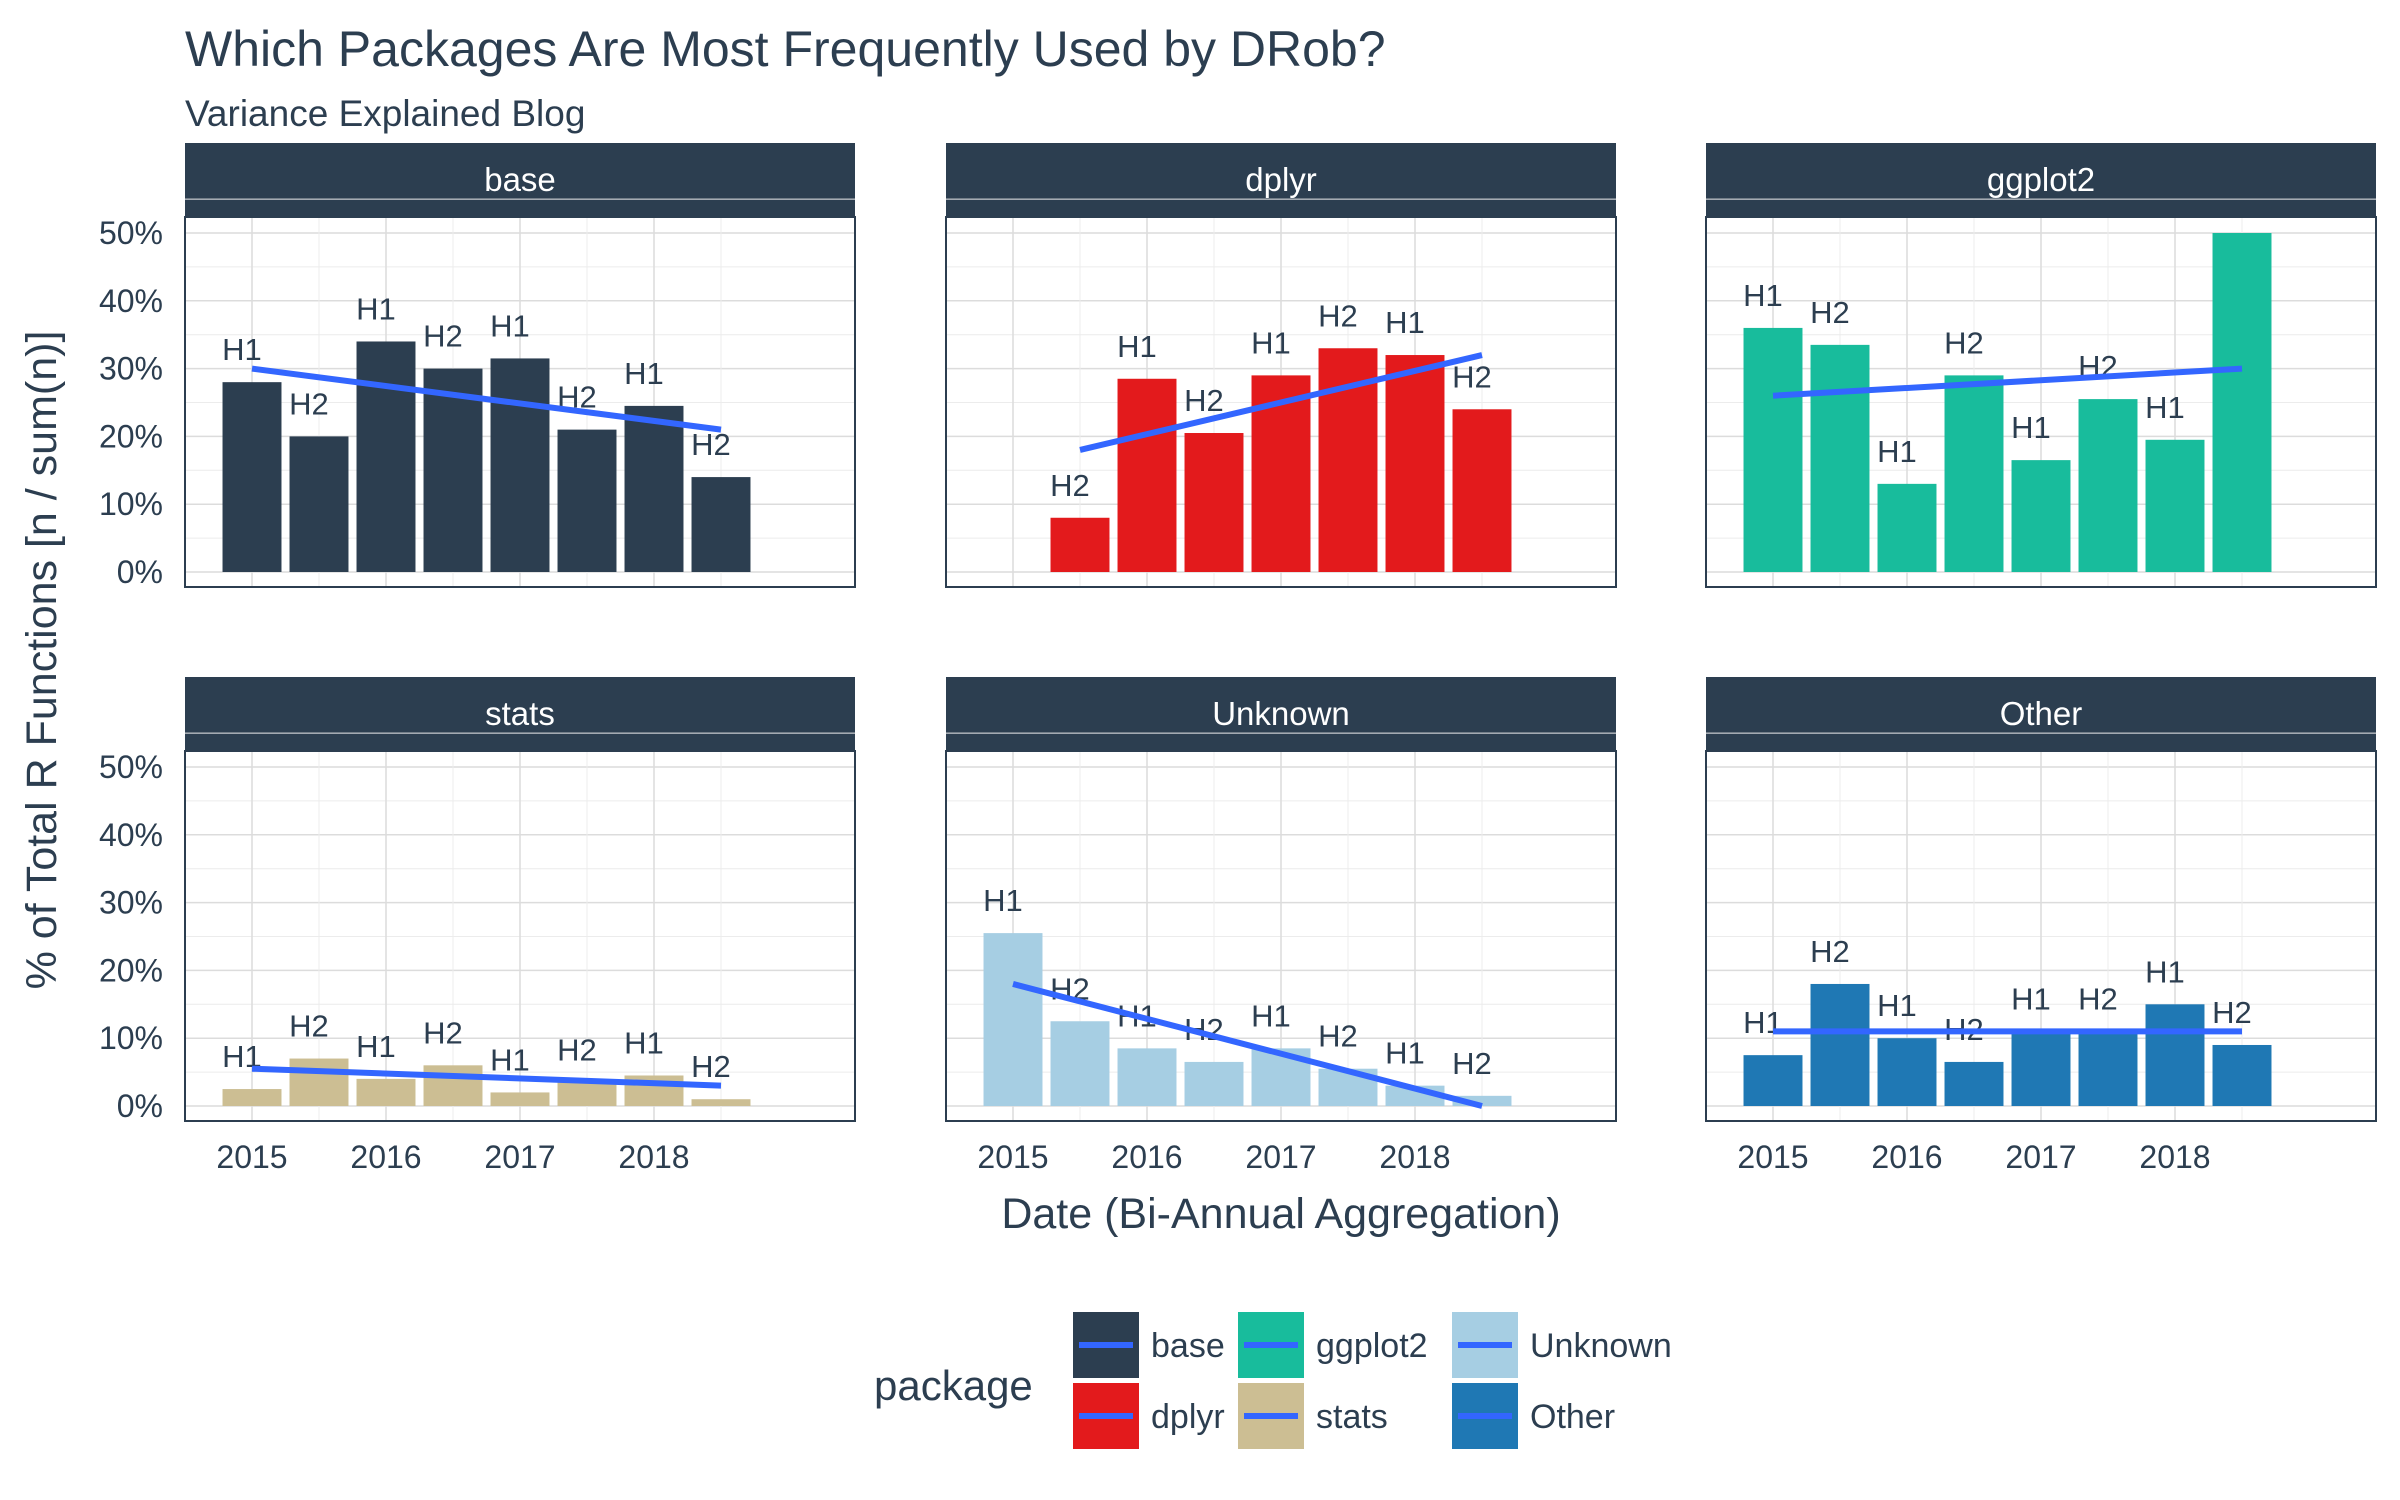 This screenshot has height=1500, width=2400. What do you see at coordinates (1188, 1417) in the screenshot?
I see `legend-label: dplyr` at bounding box center [1188, 1417].